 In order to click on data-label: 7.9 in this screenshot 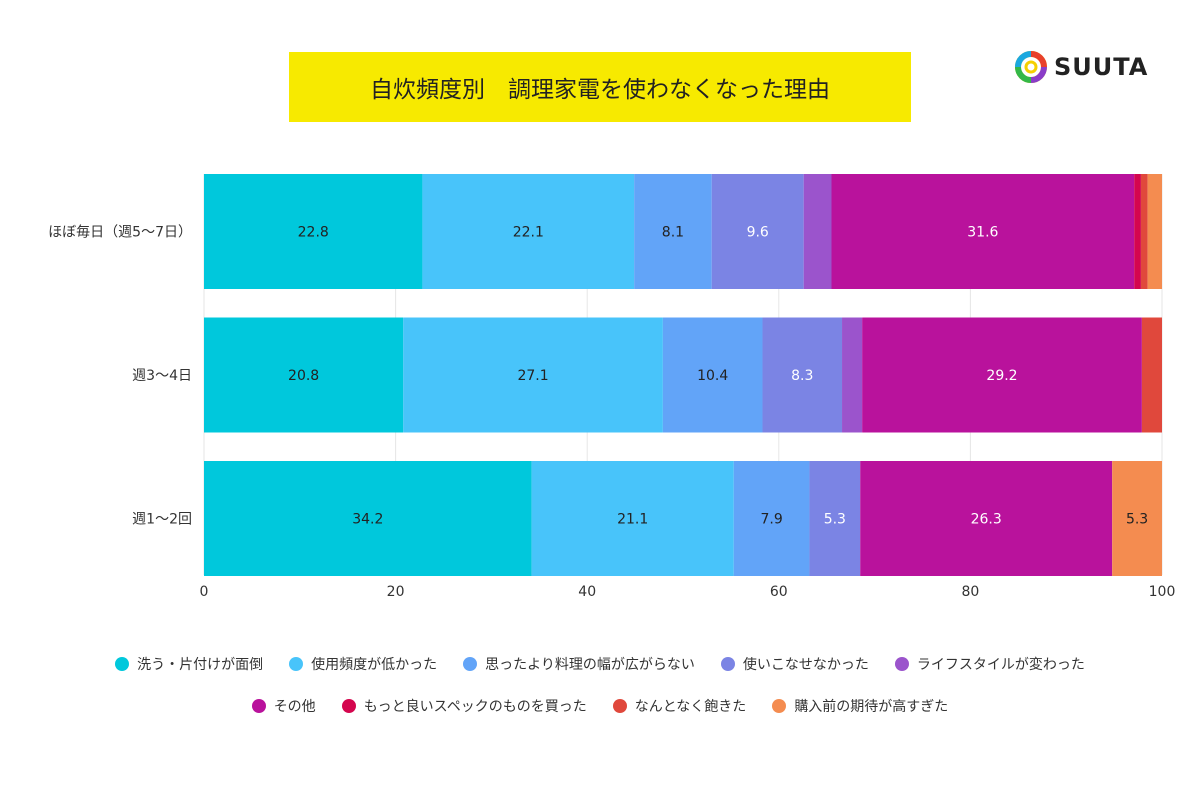, I will do `click(771, 520)`.